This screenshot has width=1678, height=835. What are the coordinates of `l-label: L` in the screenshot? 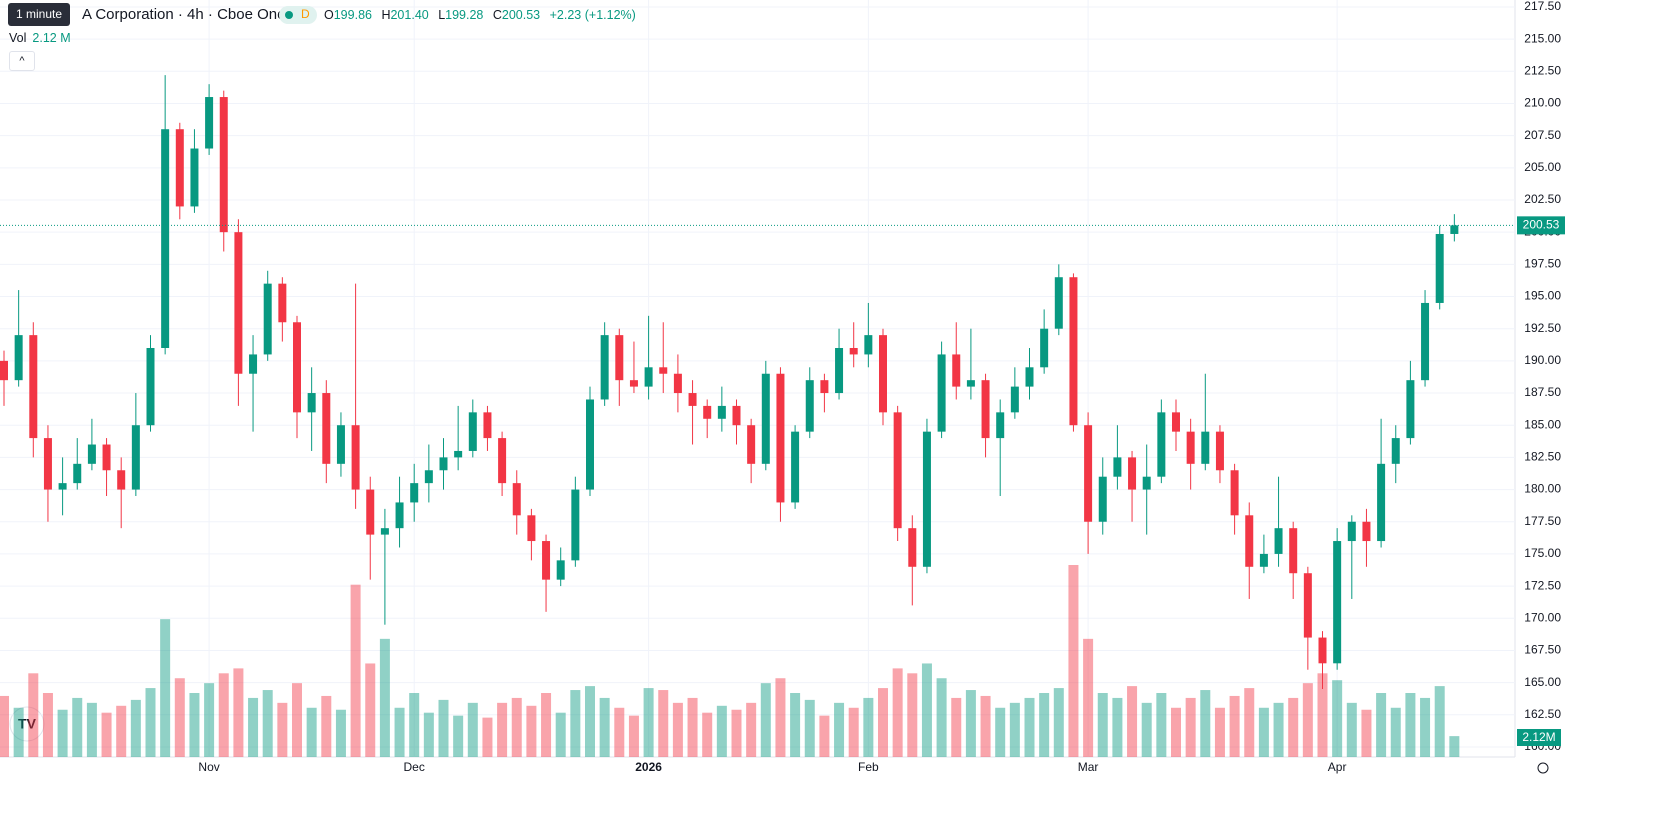 It's located at (442, 15).